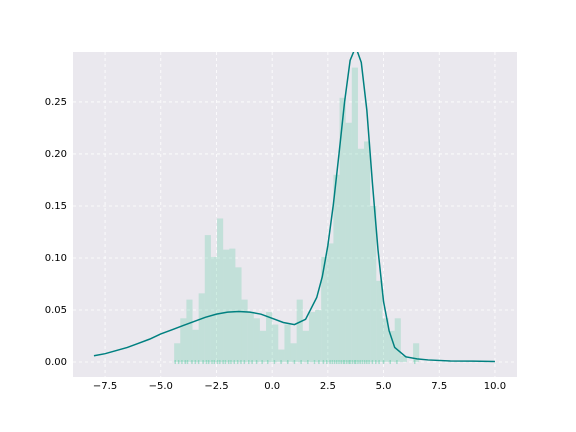 The height and width of the screenshot is (432, 576). What do you see at coordinates (328, 386) in the screenshot?
I see `x-tick-label: 2.5` at bounding box center [328, 386].